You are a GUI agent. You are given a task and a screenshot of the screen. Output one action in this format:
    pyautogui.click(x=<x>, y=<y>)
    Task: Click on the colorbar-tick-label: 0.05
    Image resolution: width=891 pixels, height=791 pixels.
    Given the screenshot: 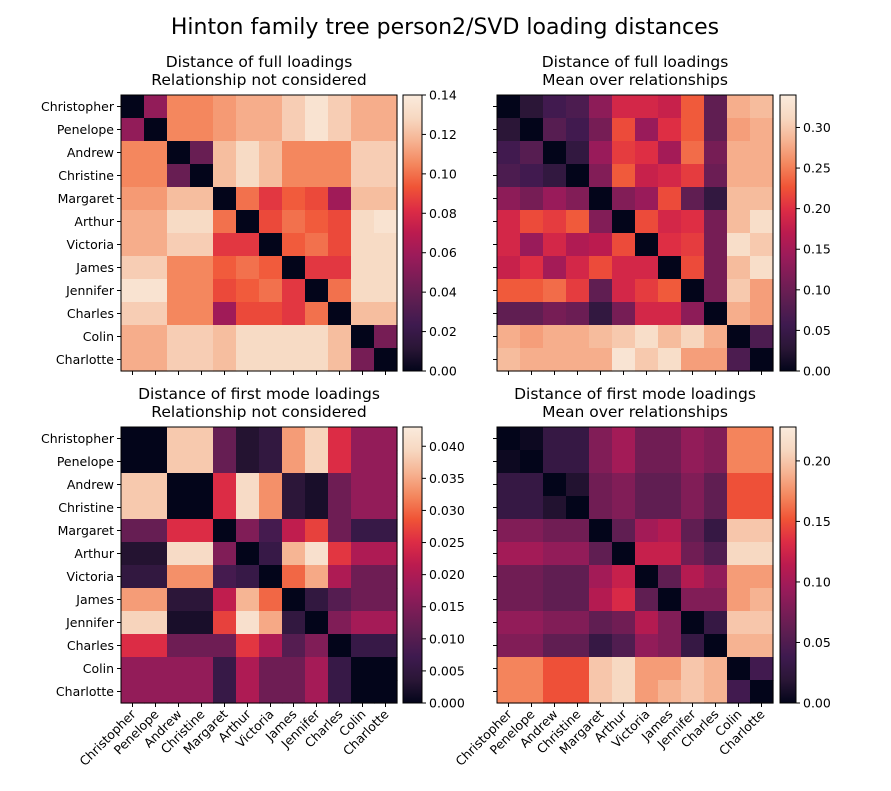 What is the action you would take?
    pyautogui.click(x=817, y=330)
    